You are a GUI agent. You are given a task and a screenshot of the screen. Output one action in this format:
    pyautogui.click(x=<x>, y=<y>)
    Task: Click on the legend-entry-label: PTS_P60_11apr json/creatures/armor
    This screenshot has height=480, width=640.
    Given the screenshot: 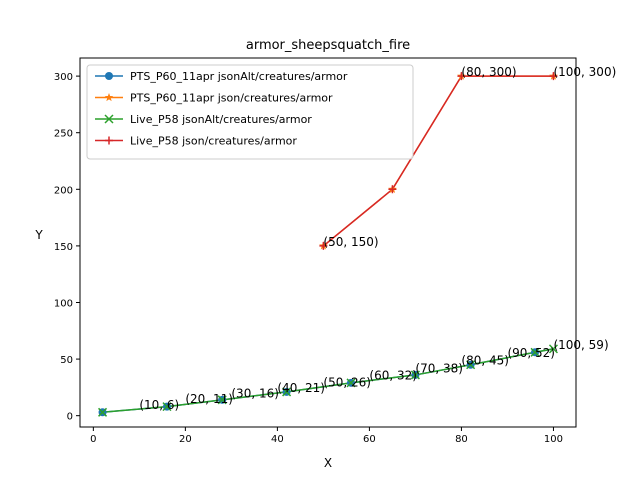 What is the action you would take?
    pyautogui.click(x=231, y=98)
    